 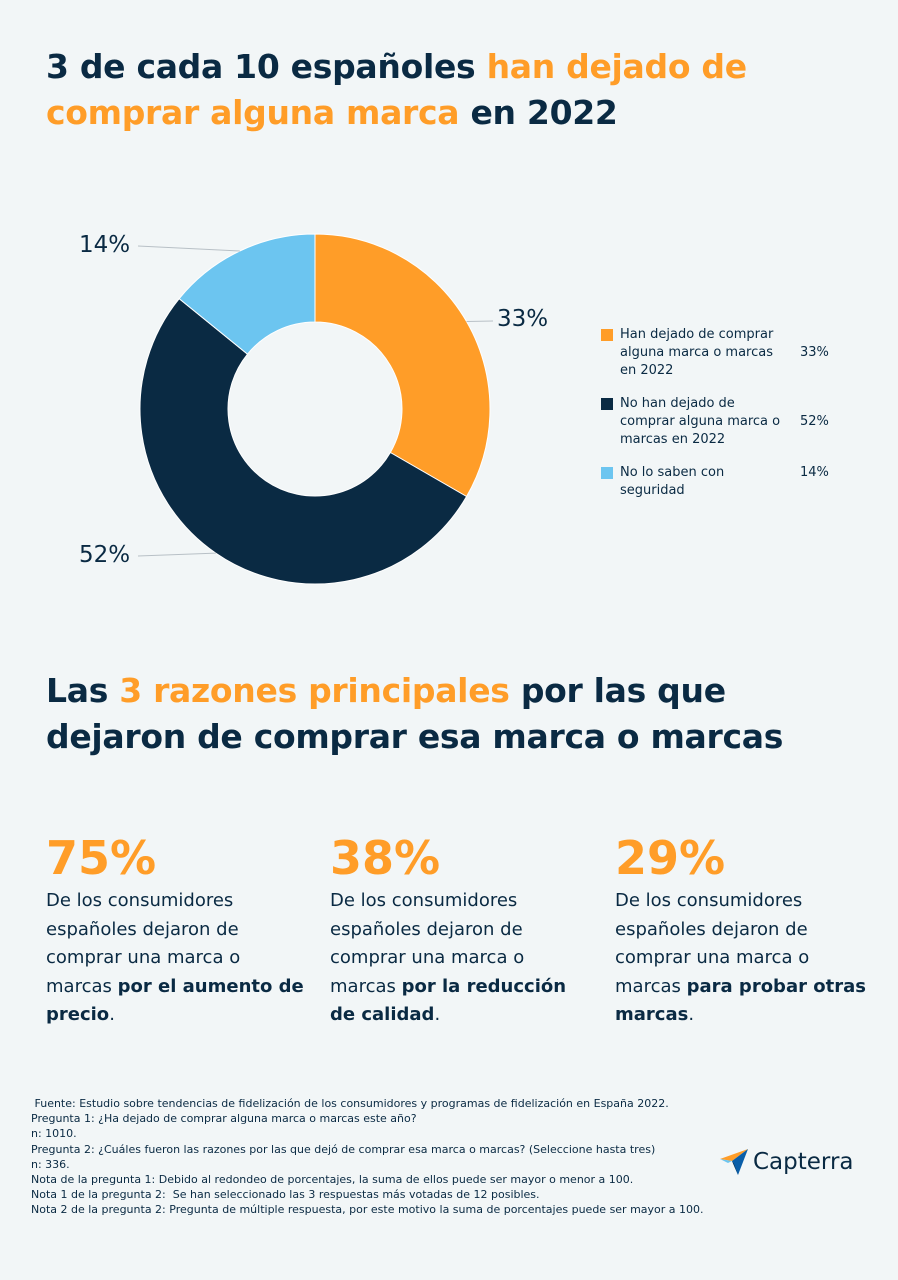 What do you see at coordinates (607, 473) in the screenshot?
I see `legend-swatch-lightblue` at bounding box center [607, 473].